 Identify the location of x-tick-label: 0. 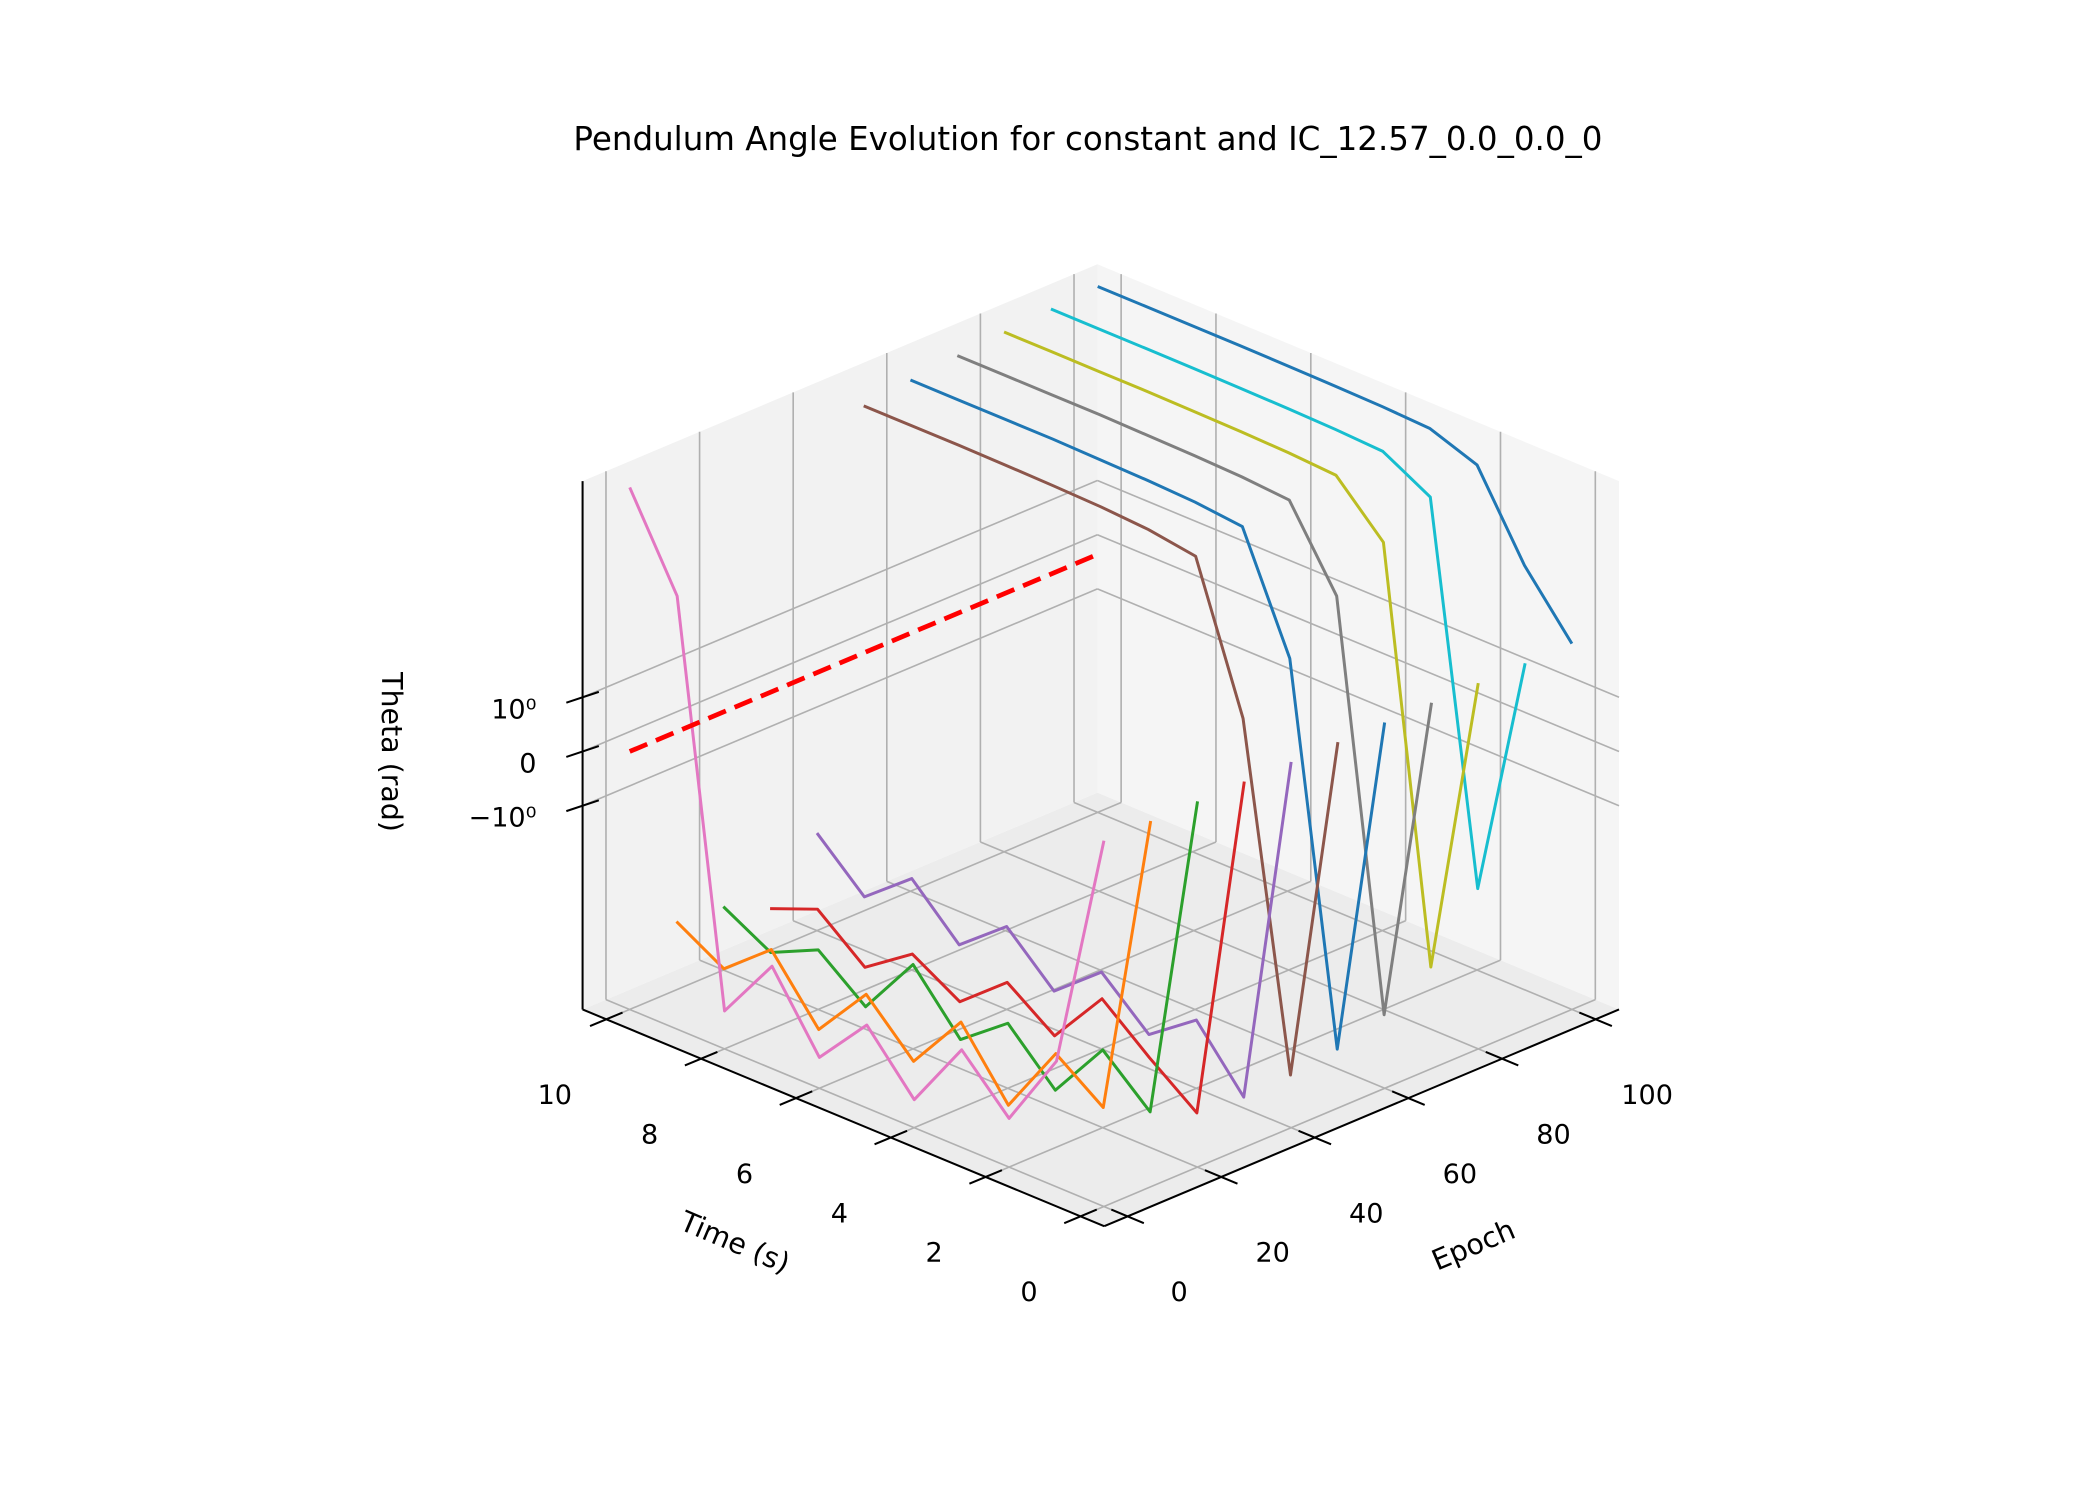
(1028, 1292).